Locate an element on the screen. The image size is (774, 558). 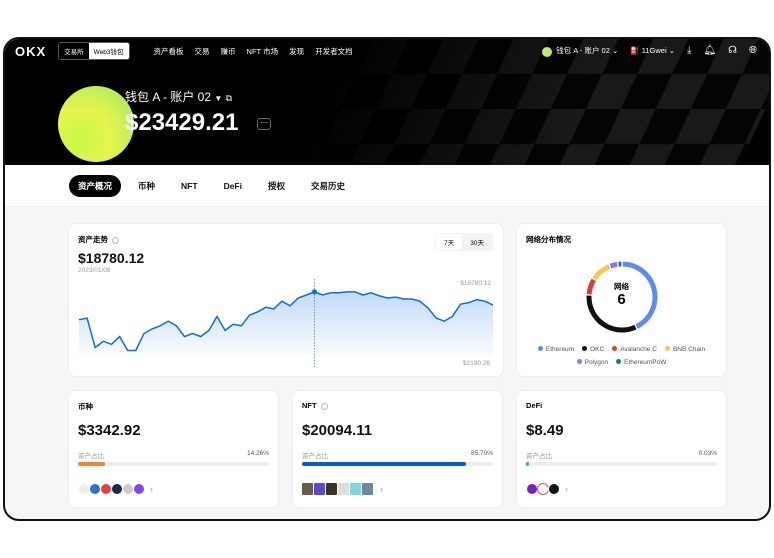
tab-bar: 资产概况 币种 NFT DeFi 授权 交易历史 is located at coordinates (387, 186).